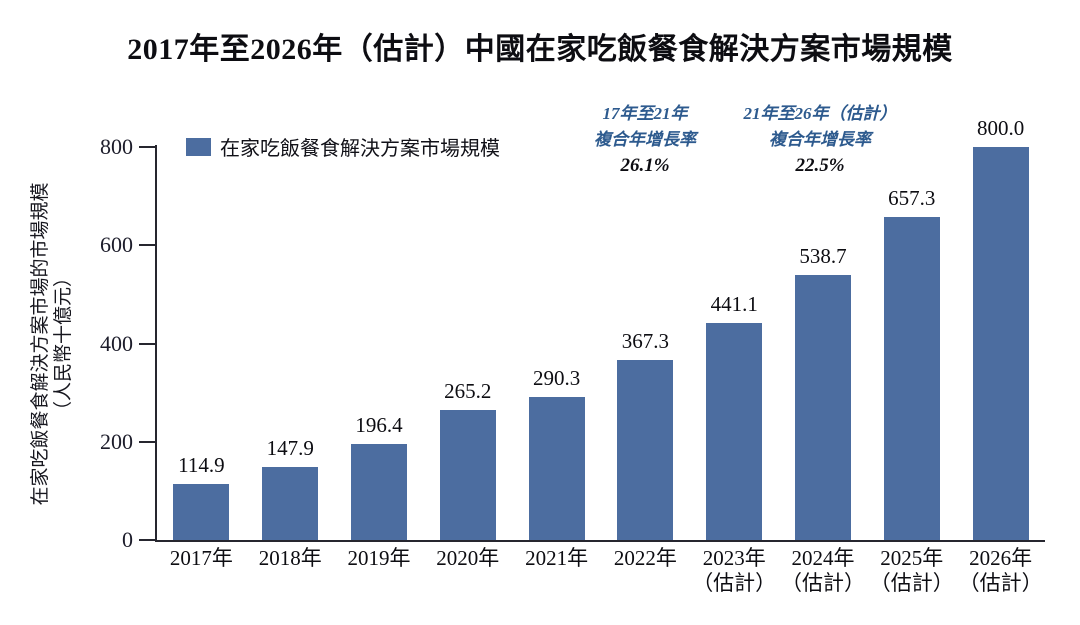 Image resolution: width=1080 pixels, height=625 pixels. I want to click on bar-value-label: 290.3, so click(556, 378).